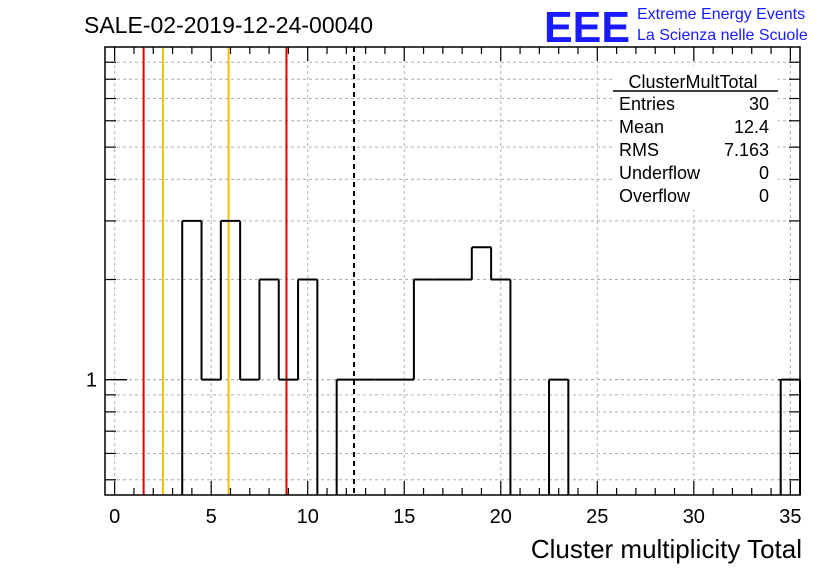  What do you see at coordinates (655, 196) in the screenshot?
I see `stats-row-label: Overflow` at bounding box center [655, 196].